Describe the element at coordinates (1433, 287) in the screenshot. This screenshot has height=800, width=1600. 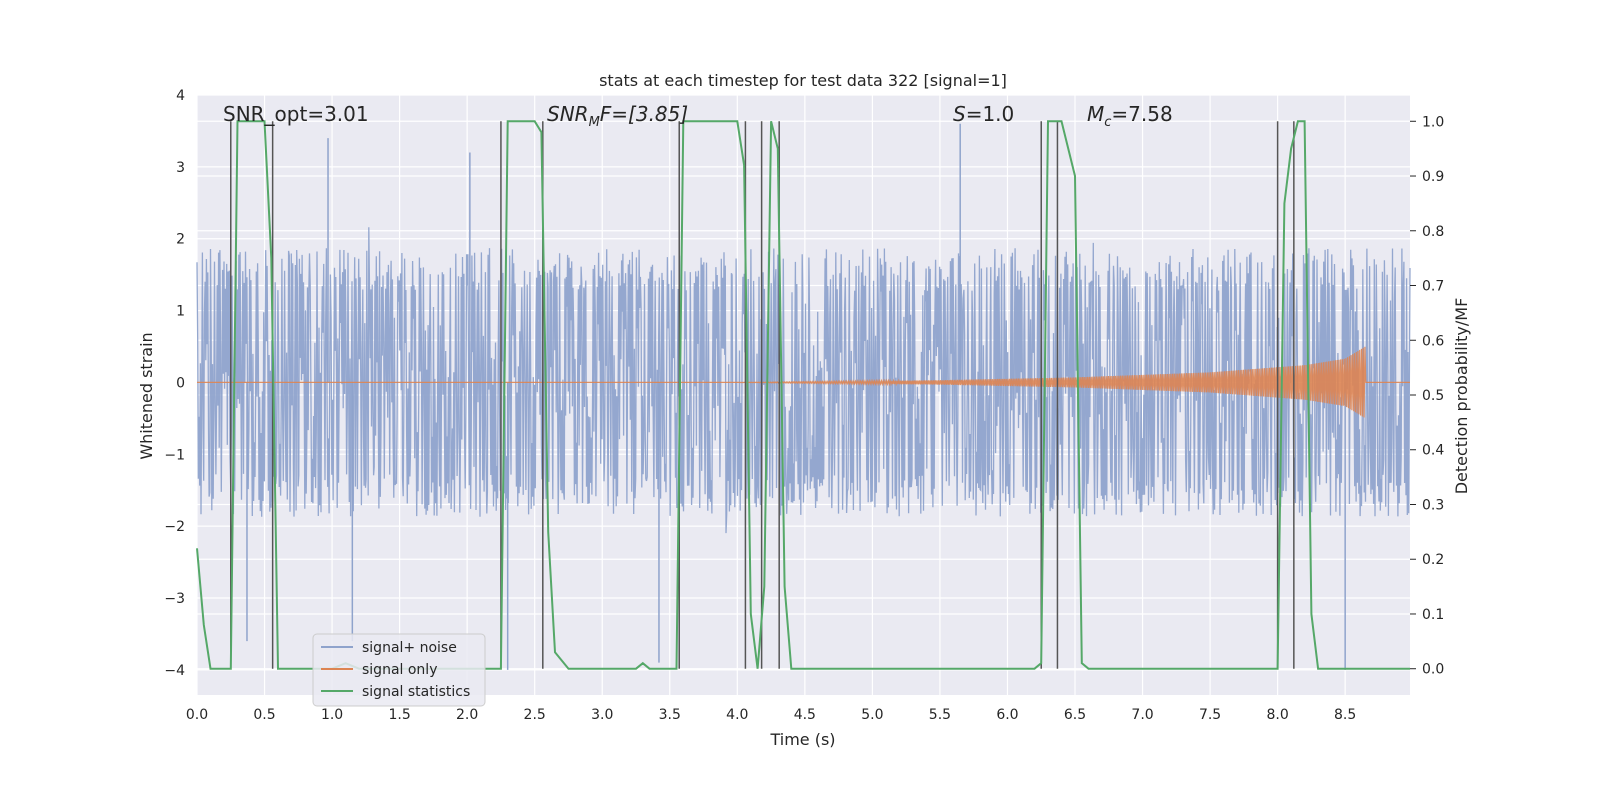
I see `y-right-tick-label: 0.7` at that location.